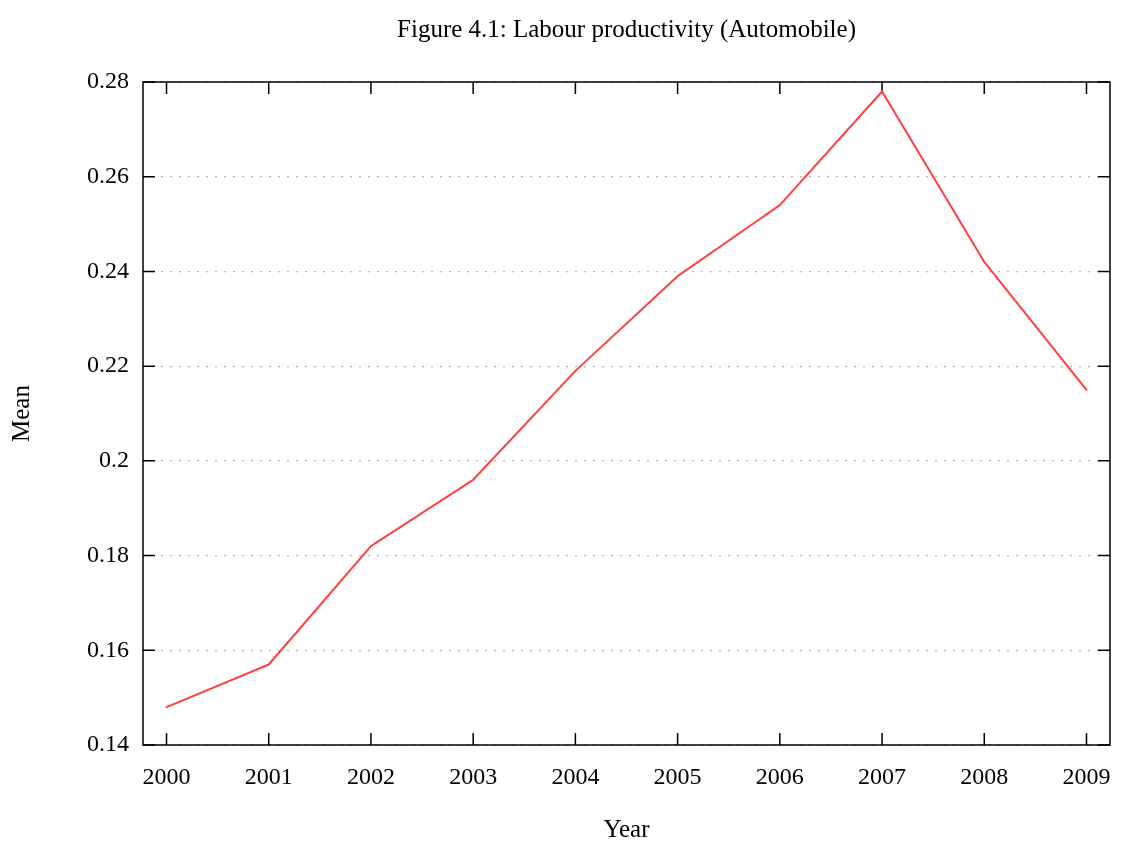  Describe the element at coordinates (108, 553) in the screenshot. I see `y-tick-label: 0.18` at that location.